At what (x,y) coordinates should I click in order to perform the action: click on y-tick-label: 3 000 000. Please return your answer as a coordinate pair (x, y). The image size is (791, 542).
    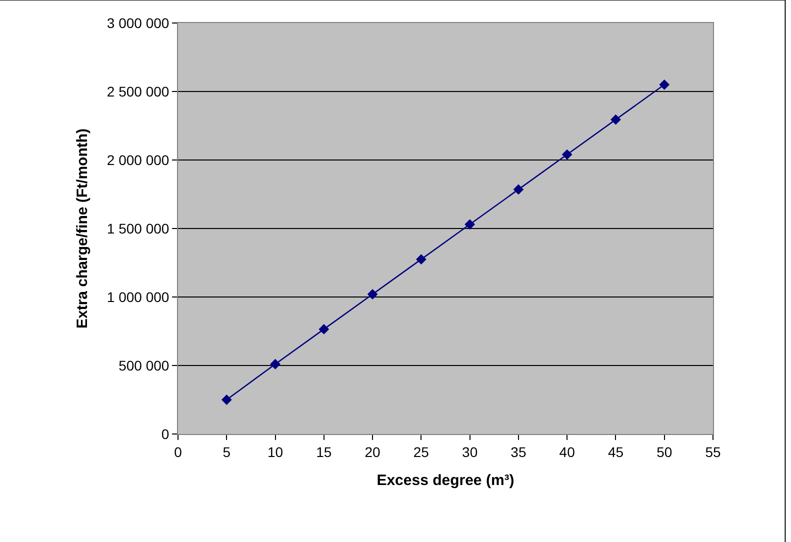
    Looking at the image, I should click on (138, 22).